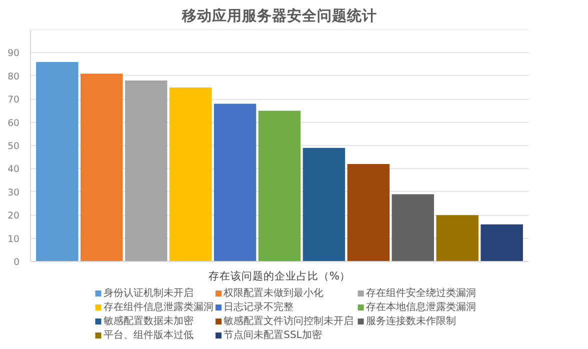 This screenshot has width=588, height=349. What do you see at coordinates (289, 321) in the screenshot?
I see `legend-label: 敏感配置文件访问控制未开启` at bounding box center [289, 321].